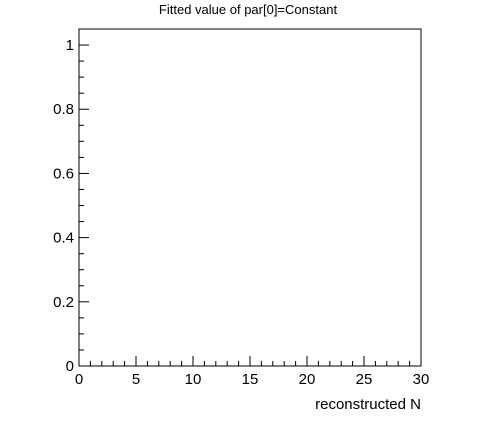 Image resolution: width=496 pixels, height=422 pixels. What do you see at coordinates (63, 302) in the screenshot?
I see `y-tick-label: 0.2` at bounding box center [63, 302].